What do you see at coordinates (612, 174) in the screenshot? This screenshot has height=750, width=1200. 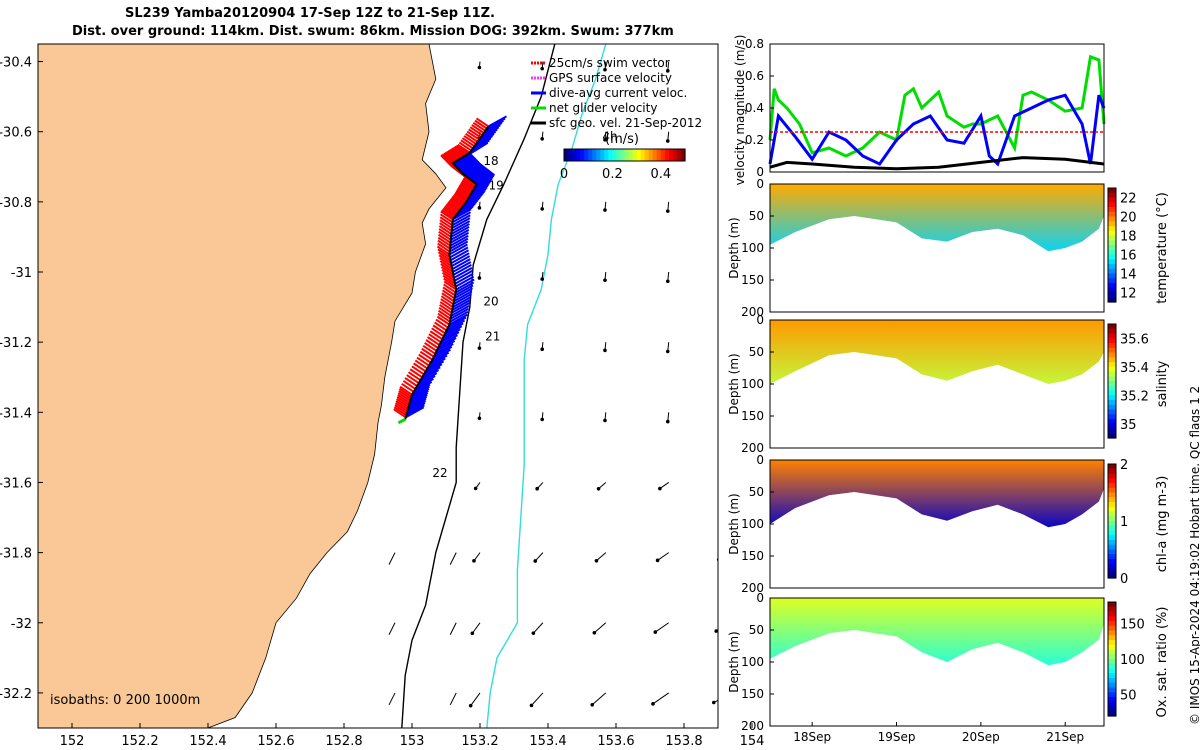 I see `colorbar-tick-label: 0.2` at bounding box center [612, 174].